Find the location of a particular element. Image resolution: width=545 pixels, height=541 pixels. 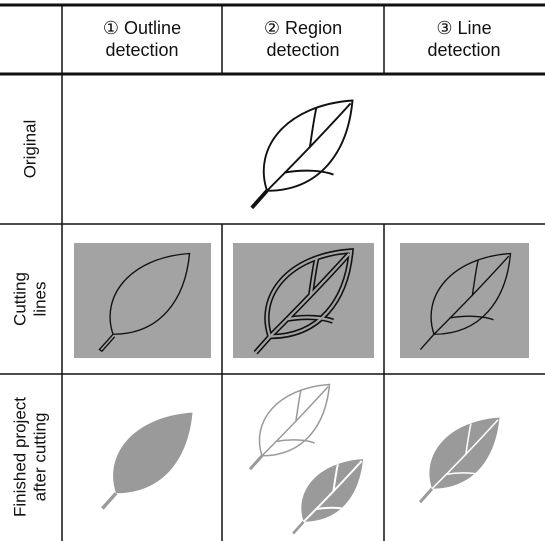

row-header: lines is located at coordinates (39, 299).